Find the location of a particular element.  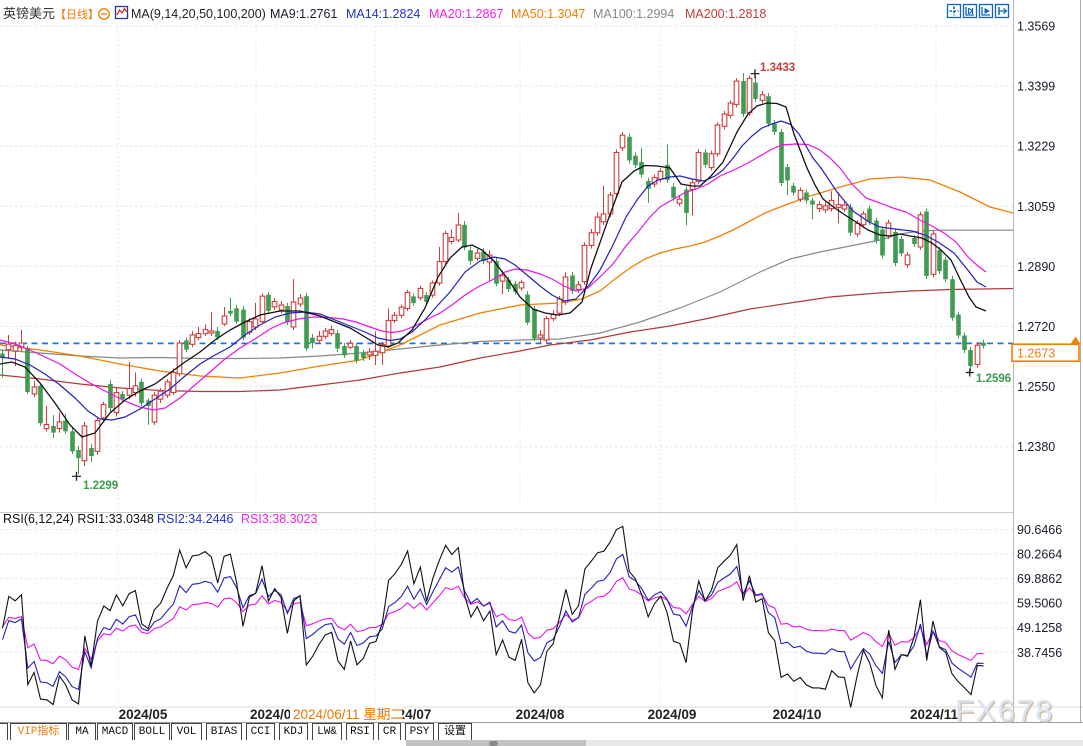

svg-text: 1.2550 is located at coordinates (1036, 387).